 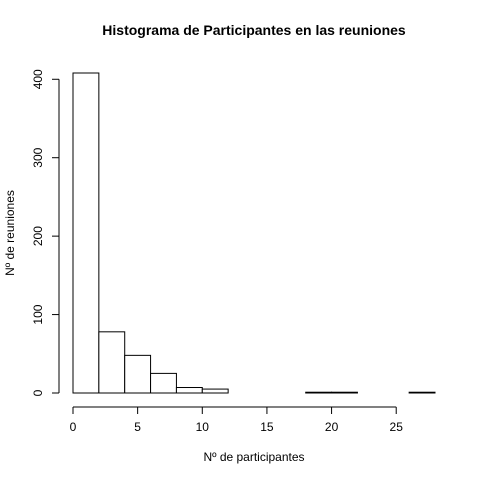 I want to click on y-tick-label: 0, so click(x=38, y=392).